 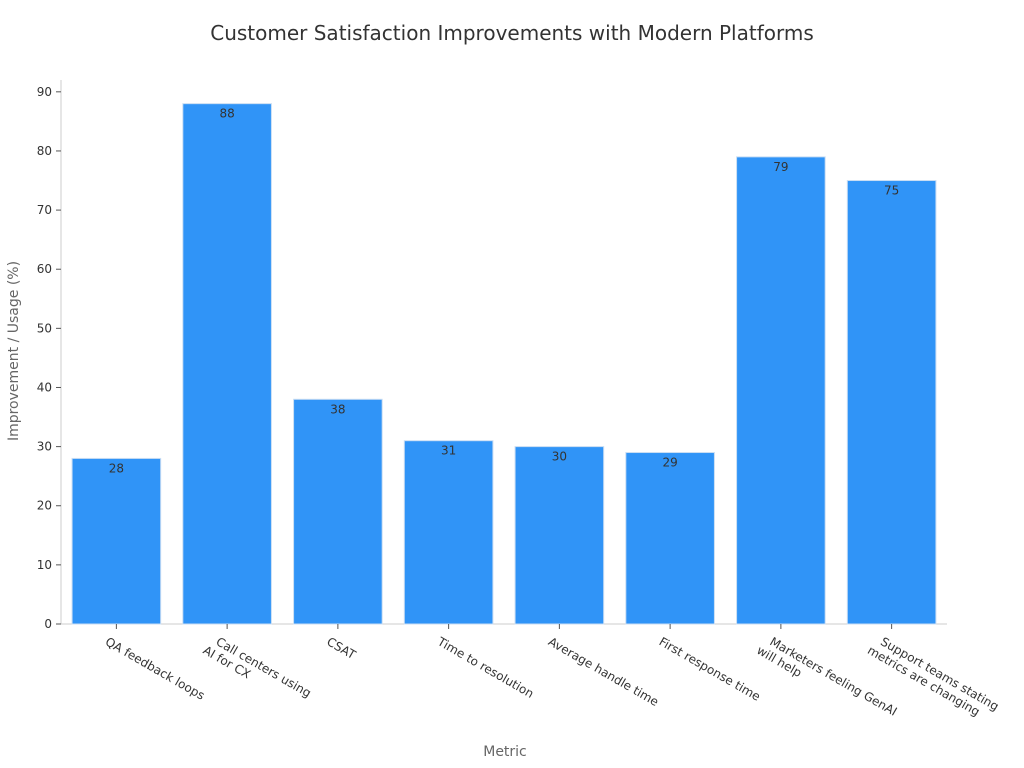 I want to click on data-label: 75, so click(x=891, y=191).